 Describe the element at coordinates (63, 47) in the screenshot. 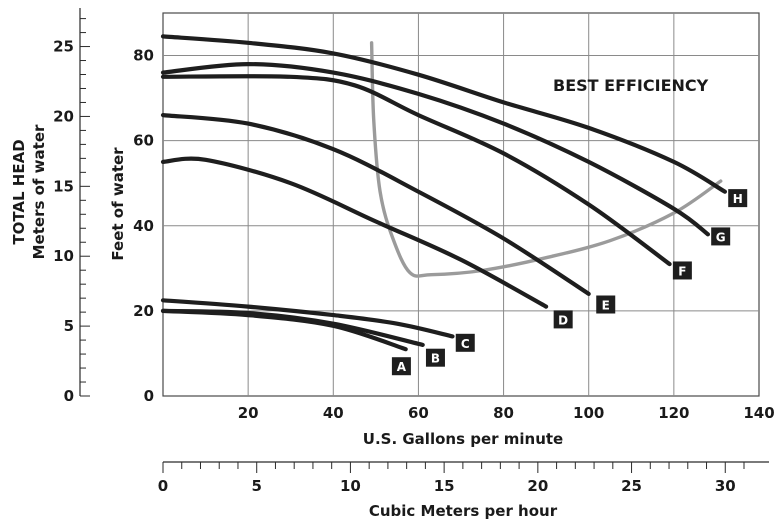

I see `y2-tick-label: 25` at that location.